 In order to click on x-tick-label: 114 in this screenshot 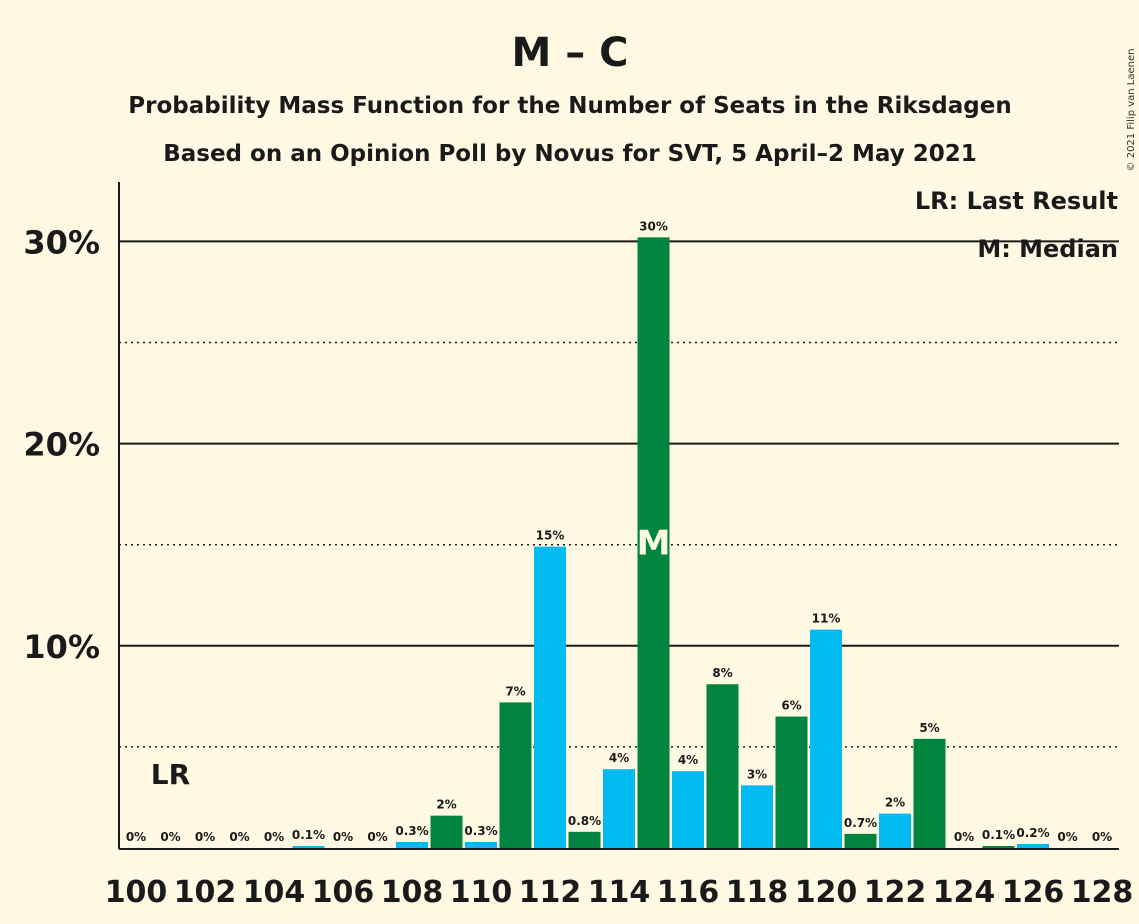, I will do `click(619, 892)`.